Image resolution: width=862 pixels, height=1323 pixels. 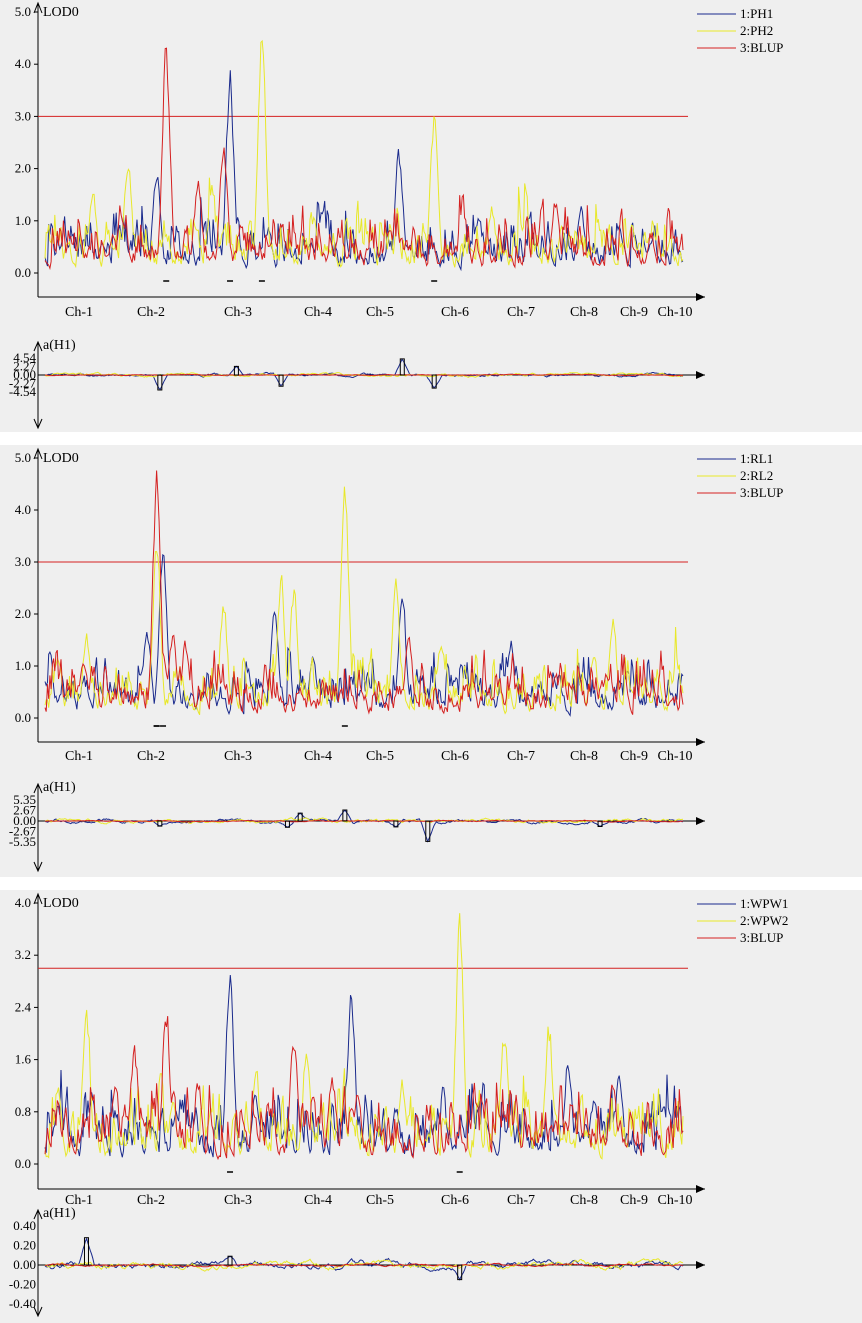 What do you see at coordinates (22, 1284) in the screenshot?
I see `effect-tick-label: -0.20` at bounding box center [22, 1284].